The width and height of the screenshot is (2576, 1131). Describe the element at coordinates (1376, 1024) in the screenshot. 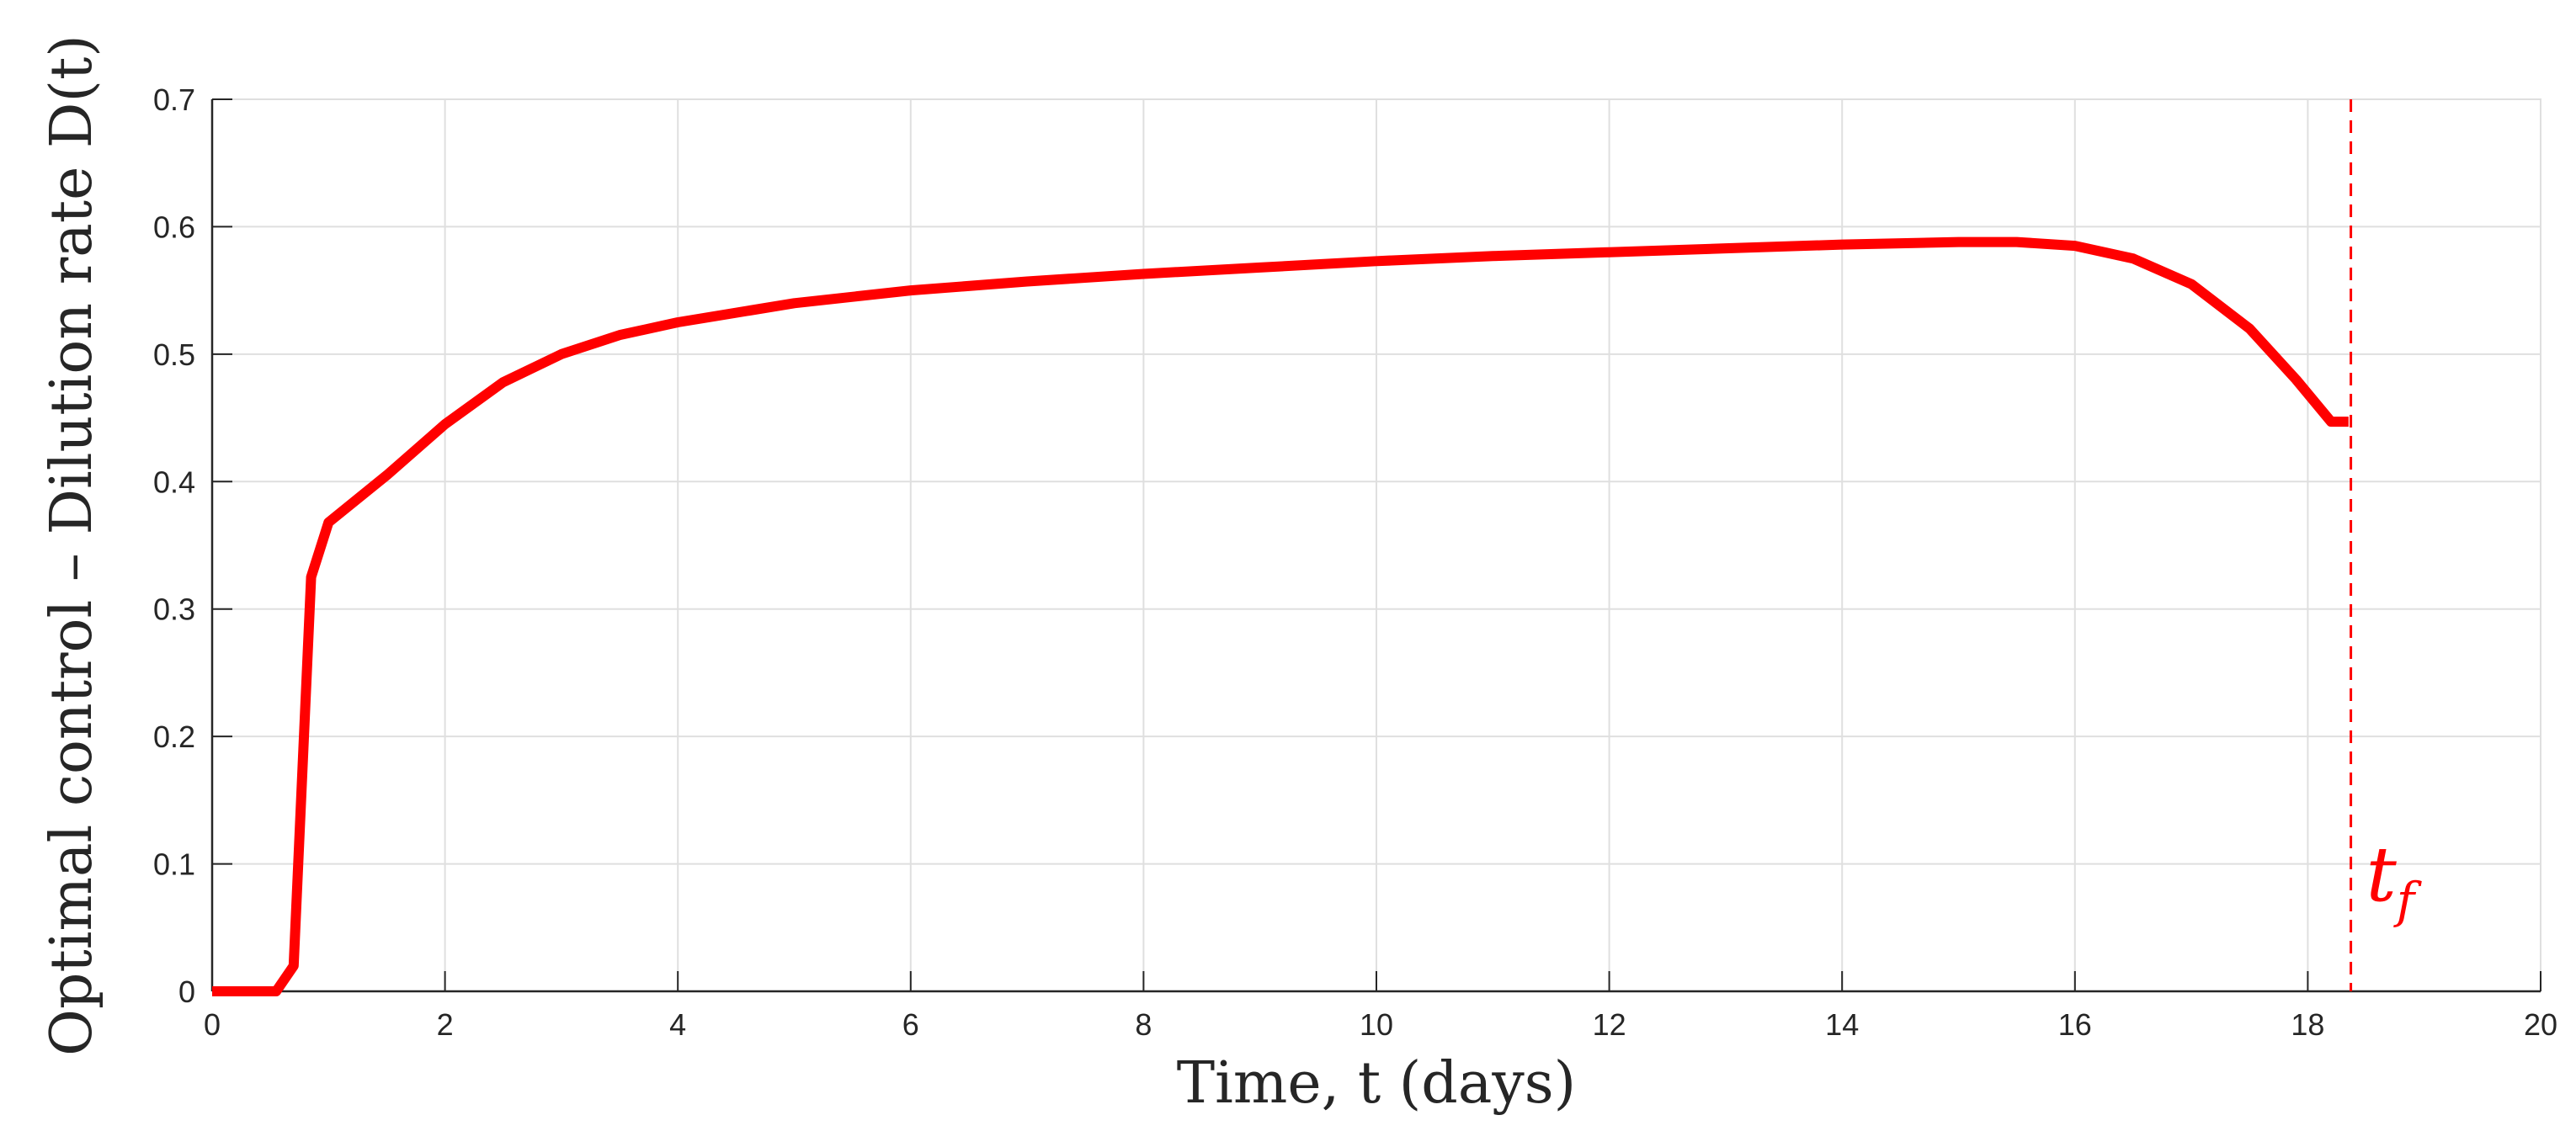

I see `x-tick-label: 10` at that location.